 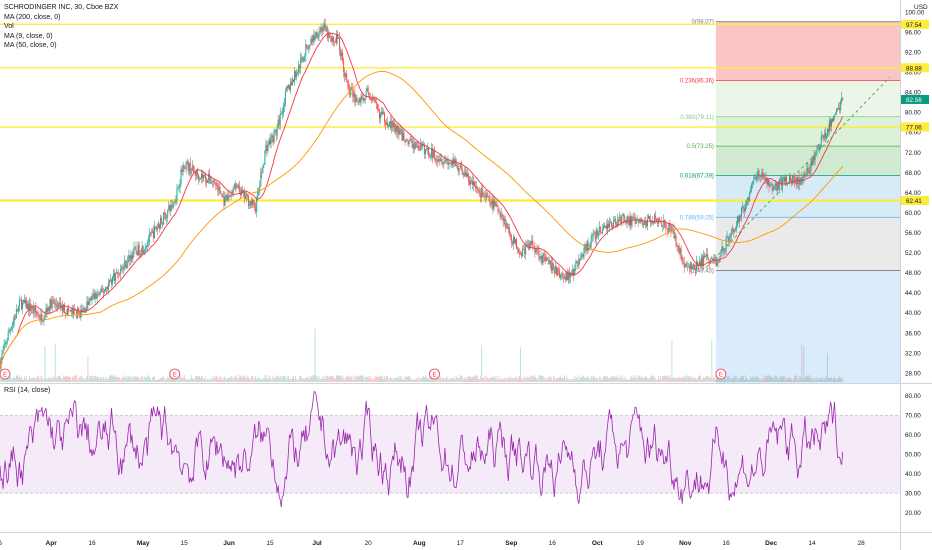 I want to click on price-tick-label: 28.00, so click(x=913, y=373).